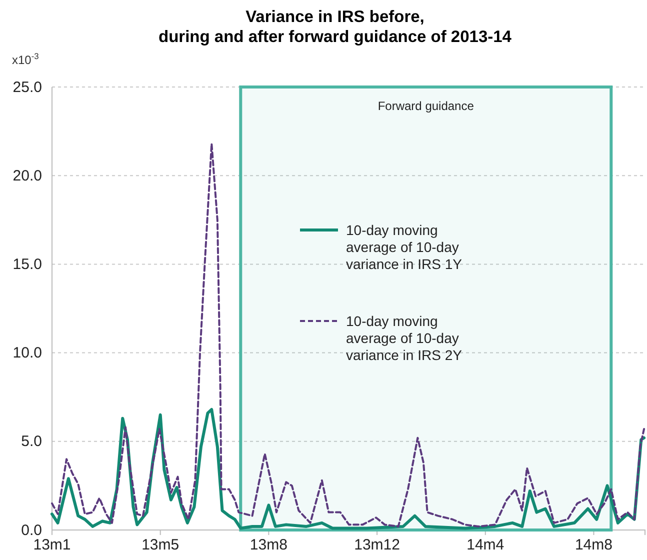 The width and height of the screenshot is (647, 560). Describe the element at coordinates (52, 545) in the screenshot. I see `x-tick-label: 13m1` at that location.